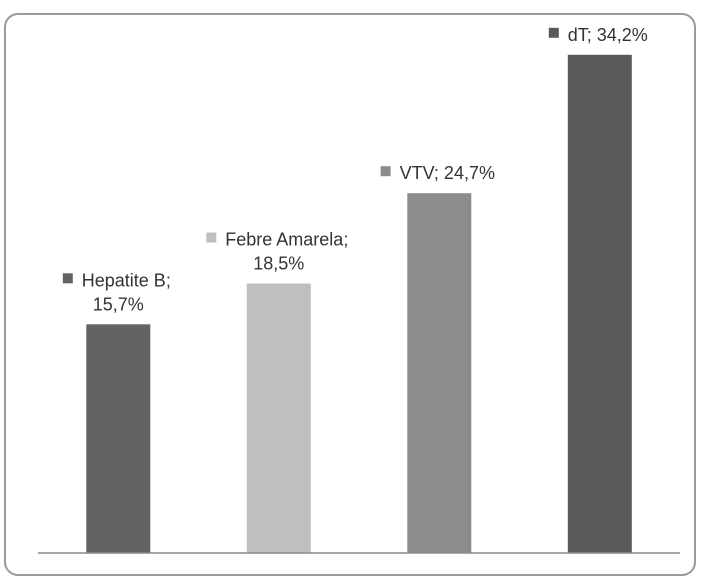 This screenshot has width=702, height=581. What do you see at coordinates (126, 280) in the screenshot?
I see `data-label-line: Hepatite B;` at bounding box center [126, 280].